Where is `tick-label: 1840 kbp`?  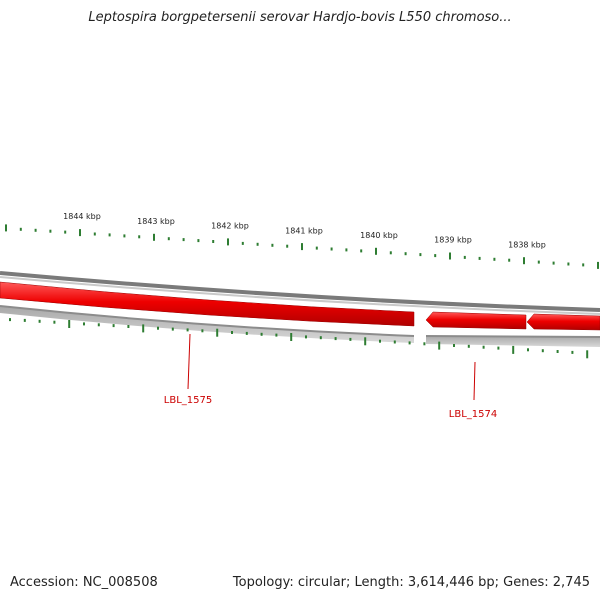 tick-label: 1840 kbp is located at coordinates (379, 235).